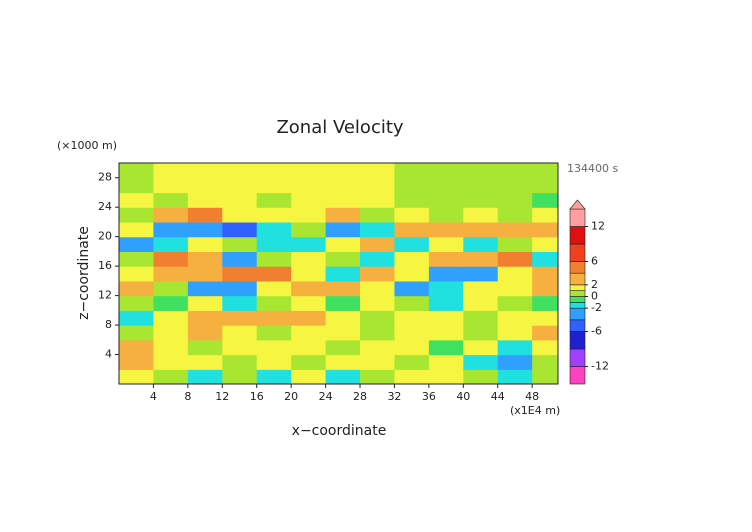 The image size is (752, 532). Describe the element at coordinates (108, 354) in the screenshot. I see `y-tick-label: 4` at that location.